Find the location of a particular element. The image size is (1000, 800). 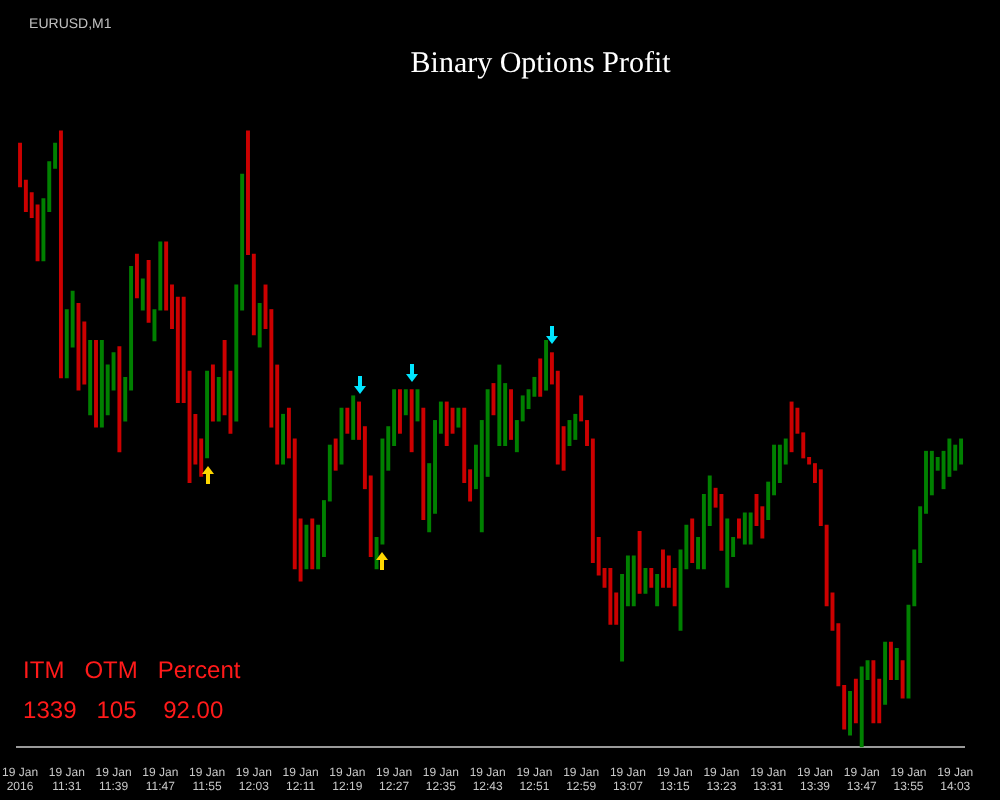

annotation: 1339 105 92.00 is located at coordinates (123, 709).